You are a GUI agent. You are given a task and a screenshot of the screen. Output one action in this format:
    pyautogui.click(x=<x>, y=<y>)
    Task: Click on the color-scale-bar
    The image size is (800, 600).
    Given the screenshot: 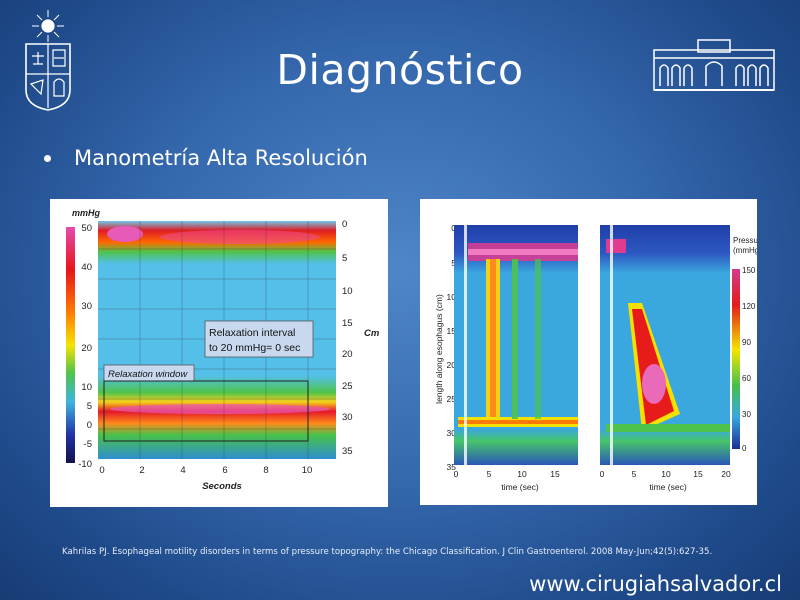 What is the action you would take?
    pyautogui.click(x=70, y=345)
    